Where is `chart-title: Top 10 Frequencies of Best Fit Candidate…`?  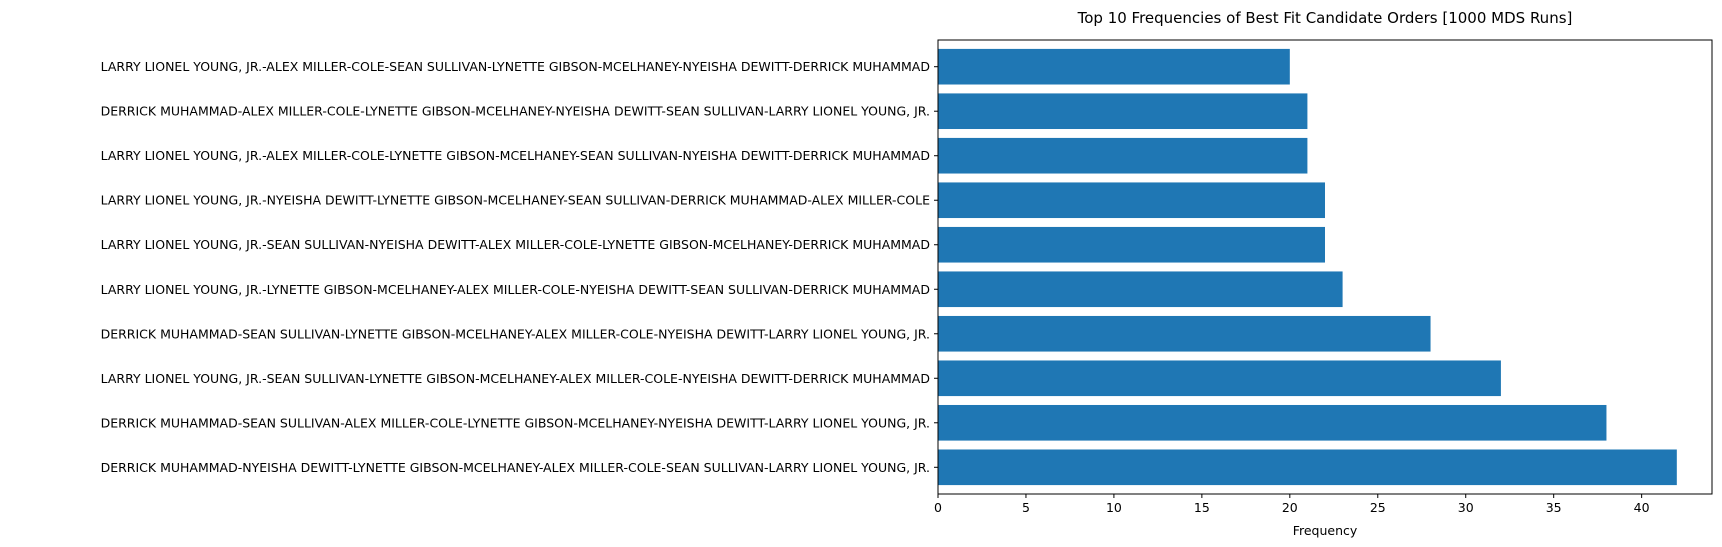
chart-title: Top 10 Frequencies of Best Fit Candidate… is located at coordinates (1325, 18).